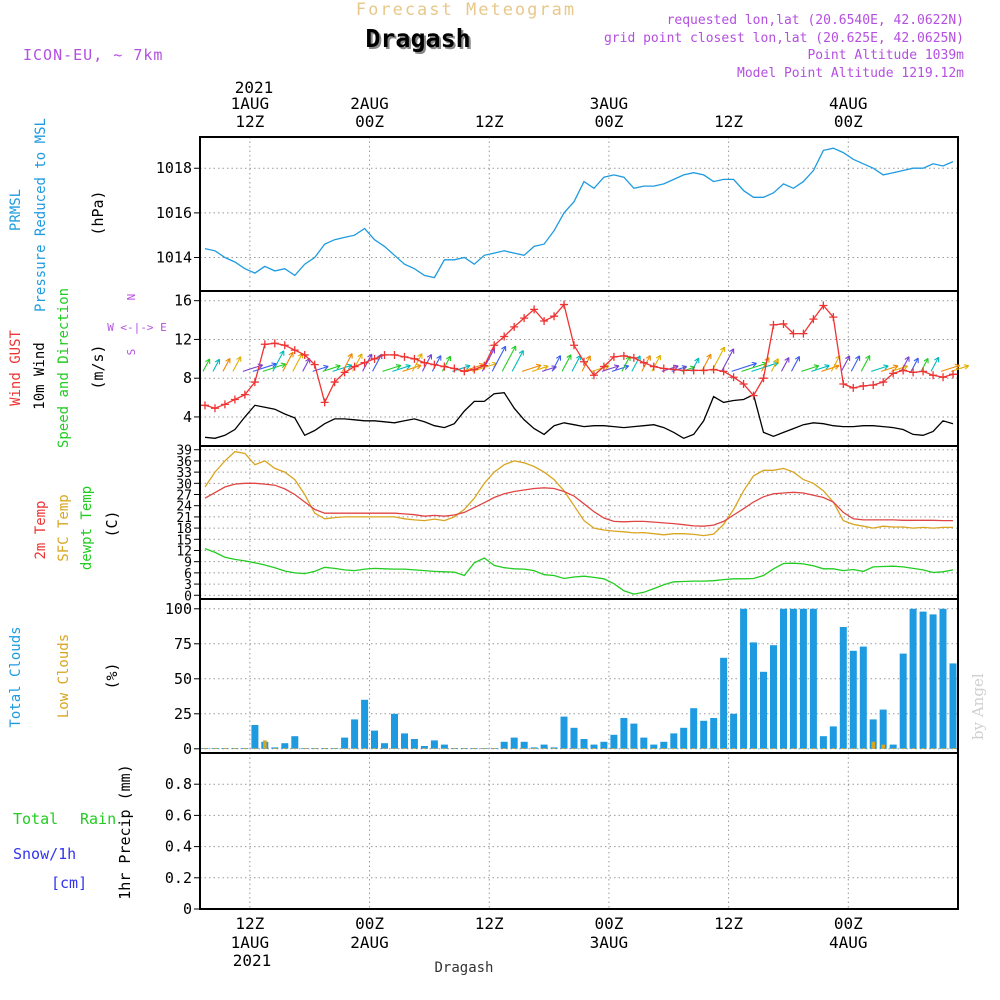 The image size is (1000, 1000). Describe the element at coordinates (188, 596) in the screenshot. I see `y-tick-label: 0` at that location.